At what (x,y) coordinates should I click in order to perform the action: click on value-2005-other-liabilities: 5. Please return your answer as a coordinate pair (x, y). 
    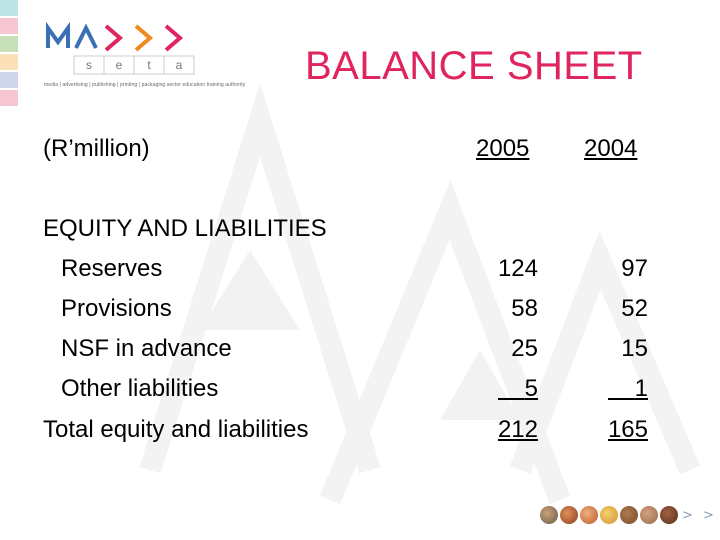
    Looking at the image, I should click on (498, 389).